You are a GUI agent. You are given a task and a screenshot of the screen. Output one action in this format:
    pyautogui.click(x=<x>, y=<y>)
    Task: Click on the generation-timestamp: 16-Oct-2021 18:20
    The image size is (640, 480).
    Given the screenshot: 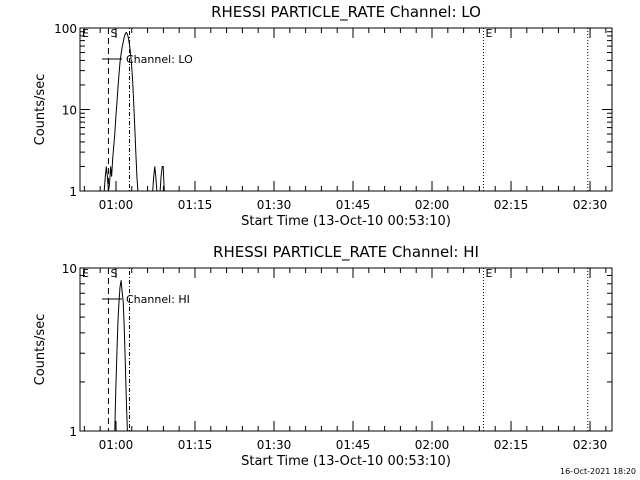 What is the action you would take?
    pyautogui.click(x=598, y=471)
    